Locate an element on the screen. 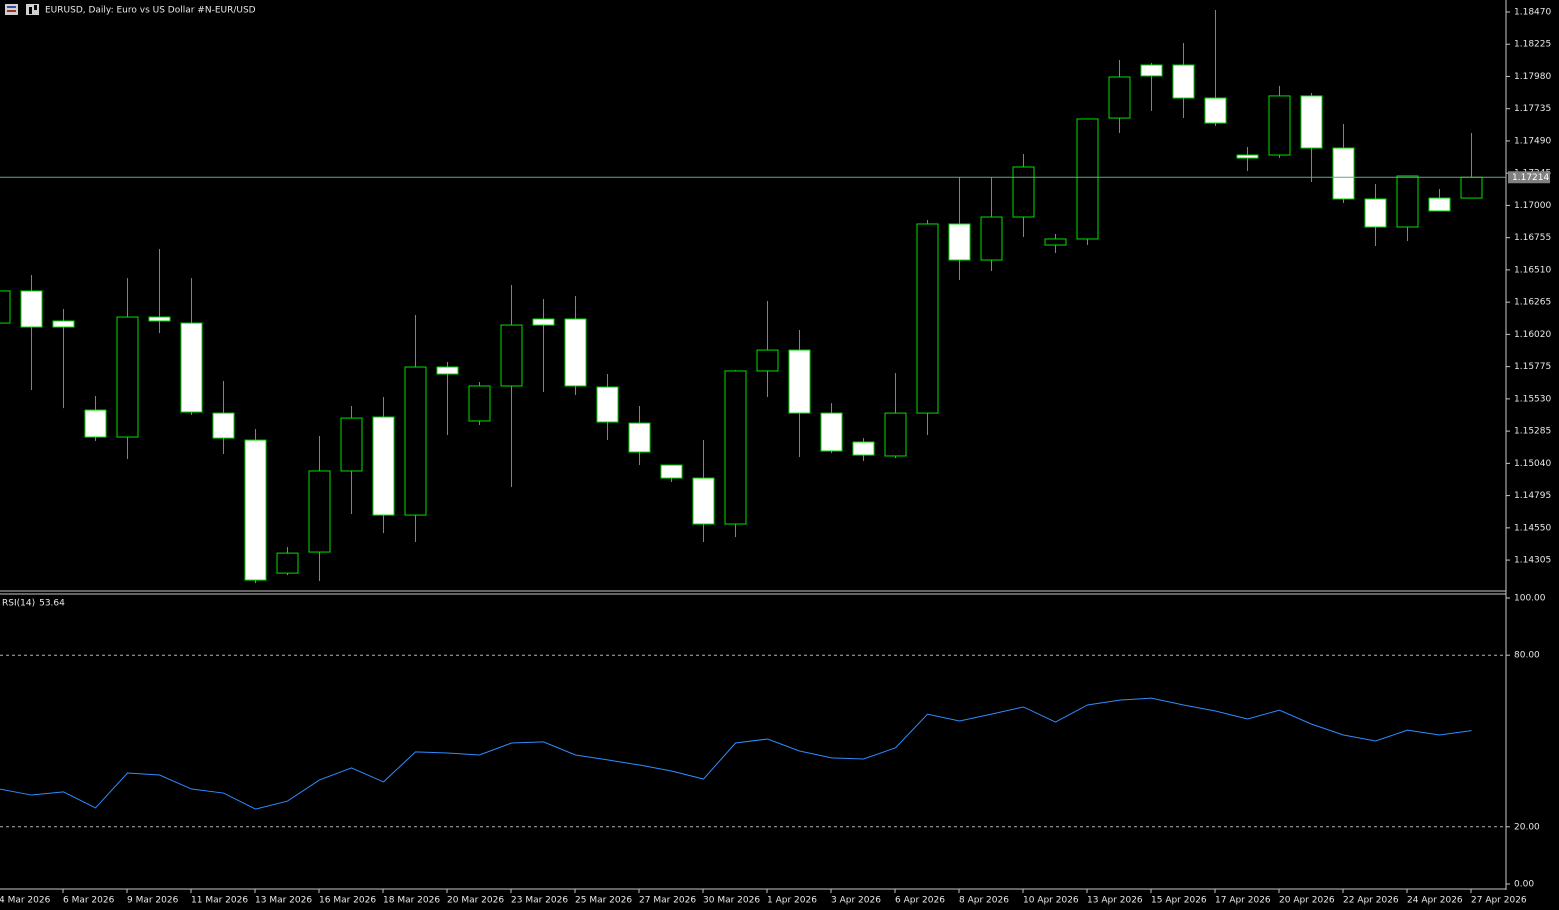 Image resolution: width=1559 pixels, height=910 pixels. y-tick-label: 1.16020 is located at coordinates (1532, 335).